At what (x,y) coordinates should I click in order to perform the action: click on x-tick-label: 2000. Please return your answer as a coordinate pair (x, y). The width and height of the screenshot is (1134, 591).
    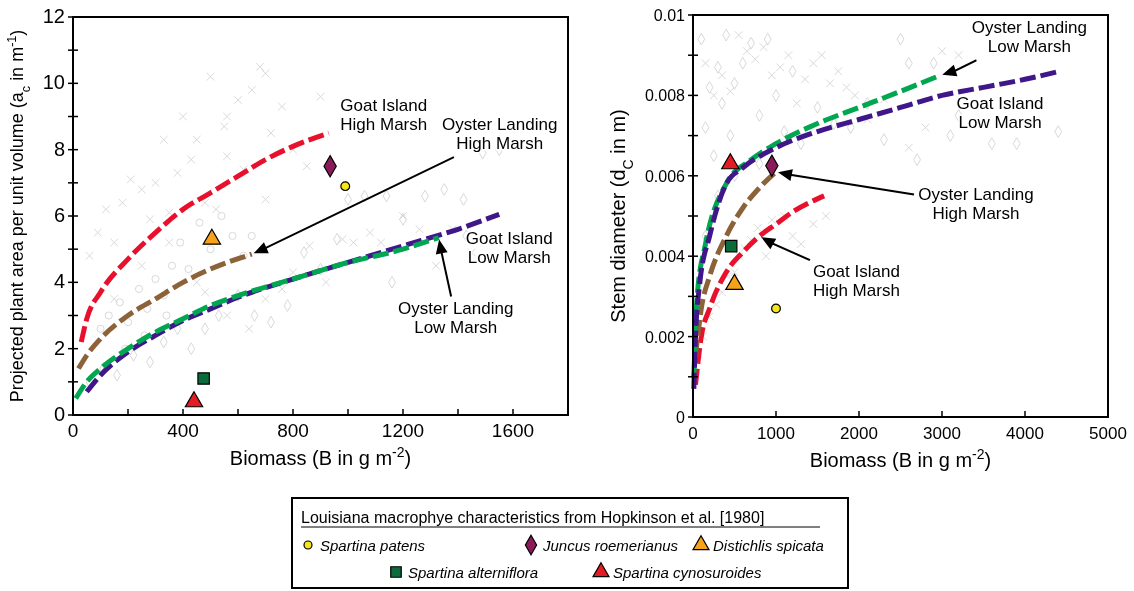
    Looking at the image, I should click on (859, 433).